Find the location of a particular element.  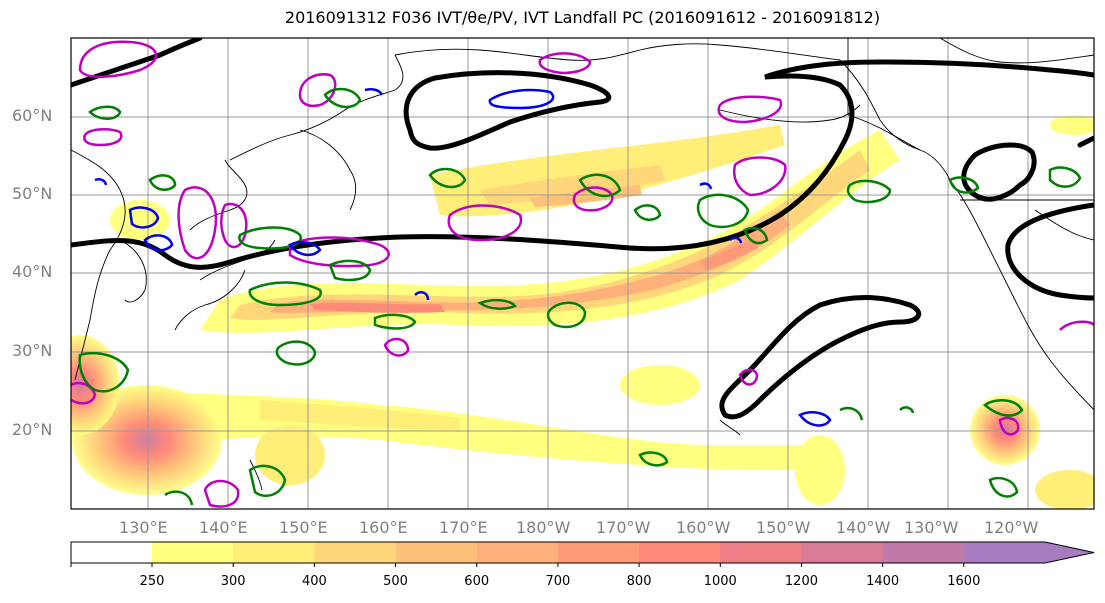

lat-label-60n: 60°N is located at coordinates (32, 115).